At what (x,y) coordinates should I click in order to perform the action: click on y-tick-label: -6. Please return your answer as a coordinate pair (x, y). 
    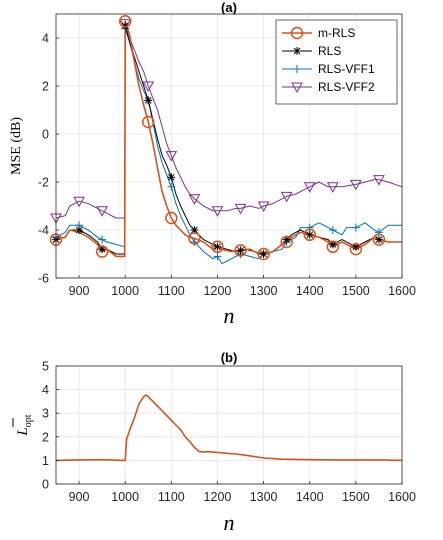
    Looking at the image, I should click on (43, 279).